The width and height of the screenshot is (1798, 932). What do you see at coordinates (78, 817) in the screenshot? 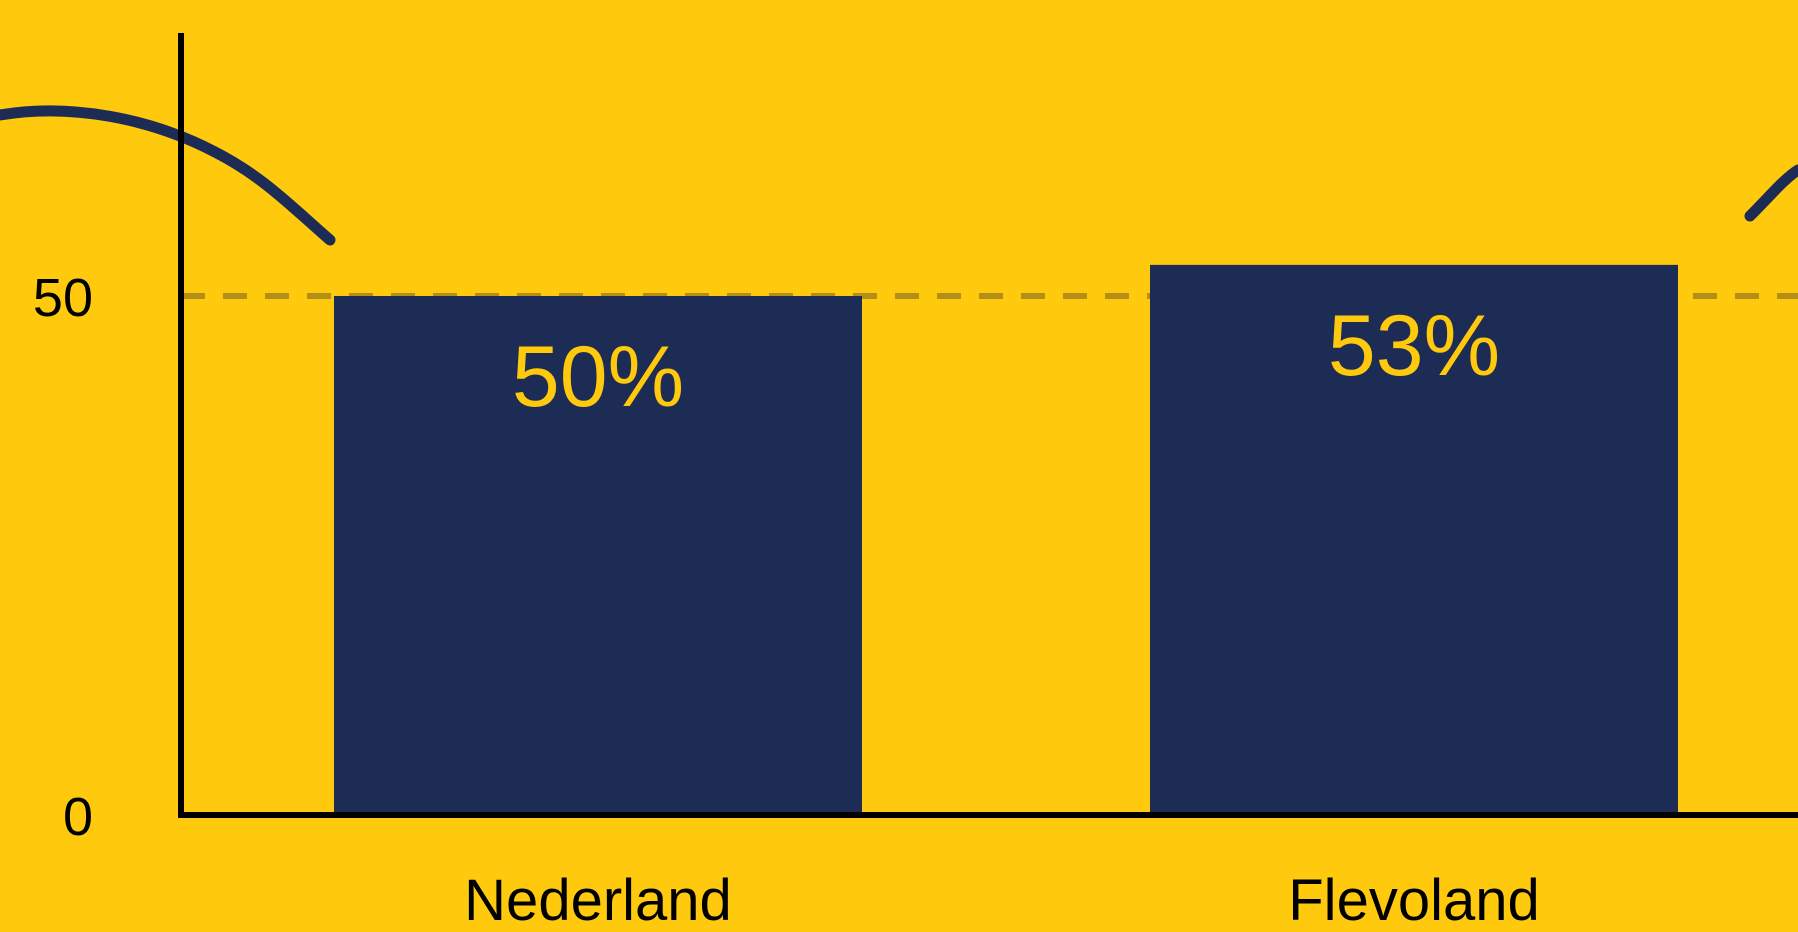
I see `y-tick-label-0: 0` at bounding box center [78, 817].